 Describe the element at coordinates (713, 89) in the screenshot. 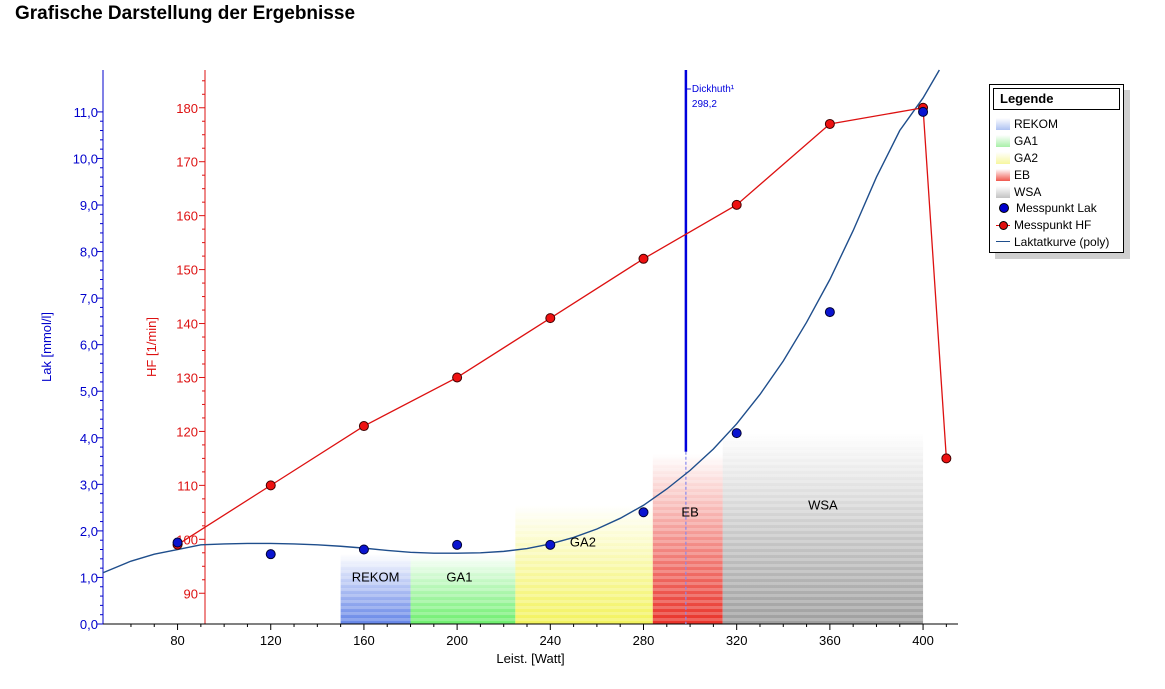

I see `dickhuth-name: Dickhuth¹` at that location.